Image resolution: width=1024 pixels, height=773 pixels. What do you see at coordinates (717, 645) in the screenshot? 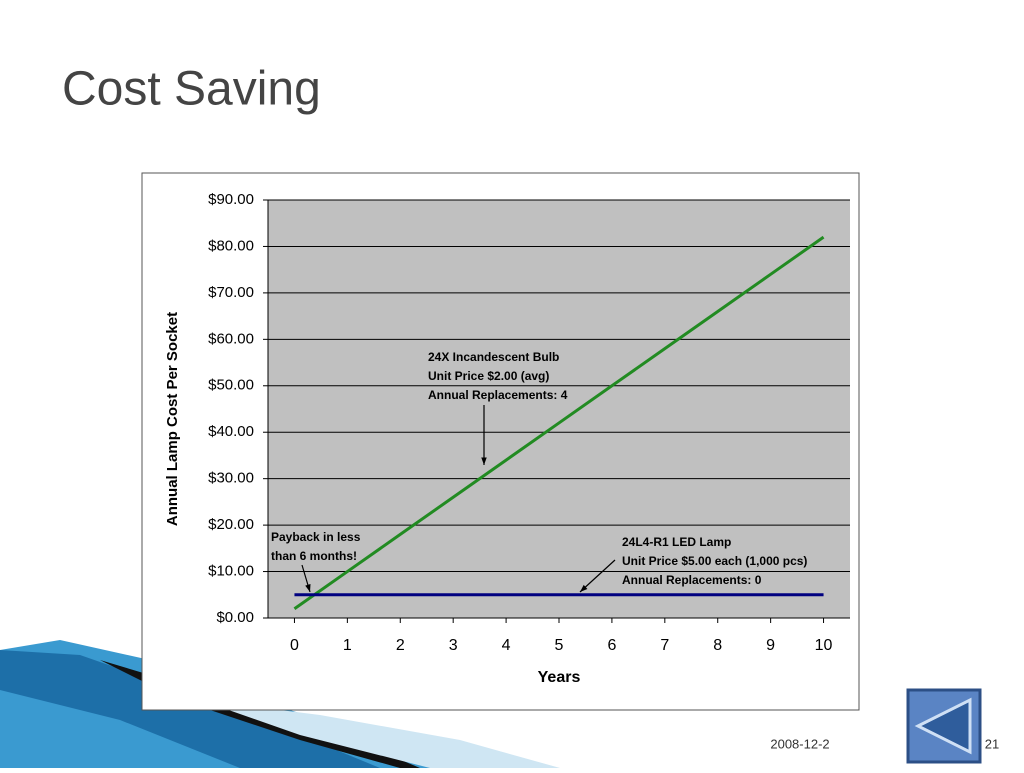
I see `x-tick-label: 8` at bounding box center [717, 645].